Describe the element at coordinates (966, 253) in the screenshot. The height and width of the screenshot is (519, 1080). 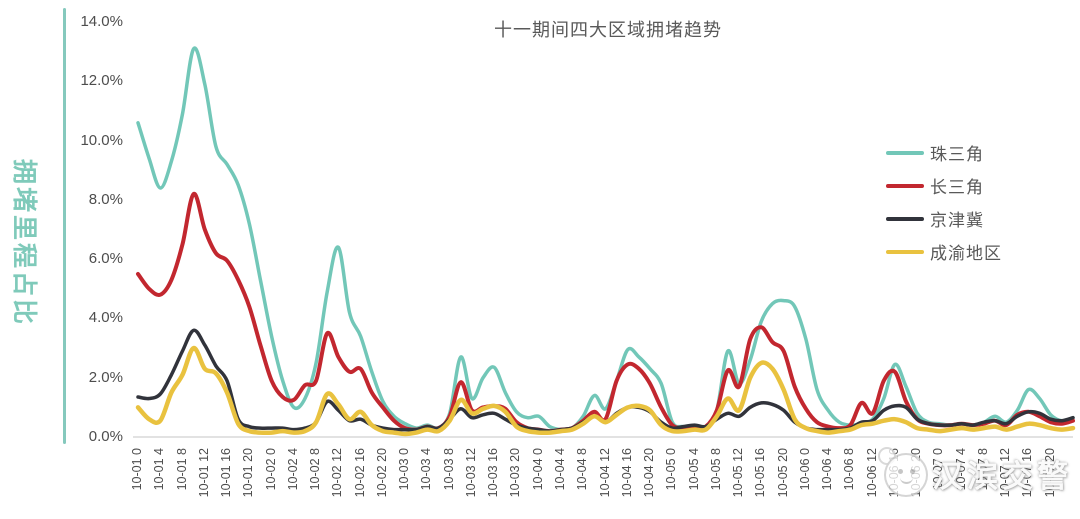
I see `legend-label: 成渝地区` at that location.